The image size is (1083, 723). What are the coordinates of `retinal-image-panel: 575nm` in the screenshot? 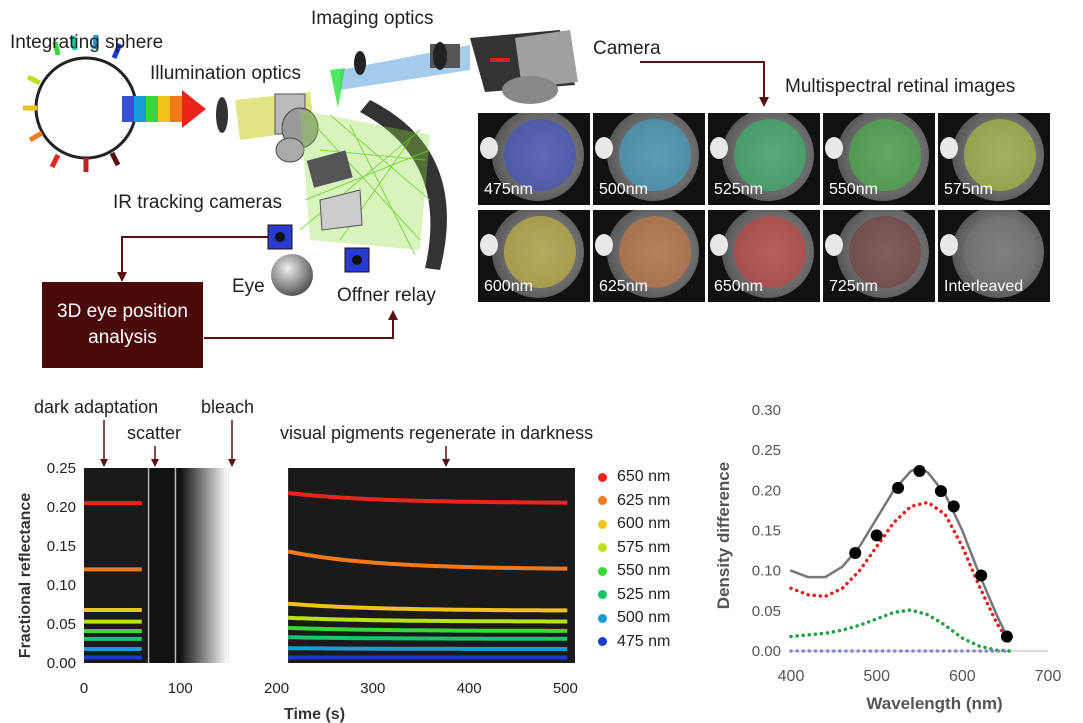 It's located at (994, 159).